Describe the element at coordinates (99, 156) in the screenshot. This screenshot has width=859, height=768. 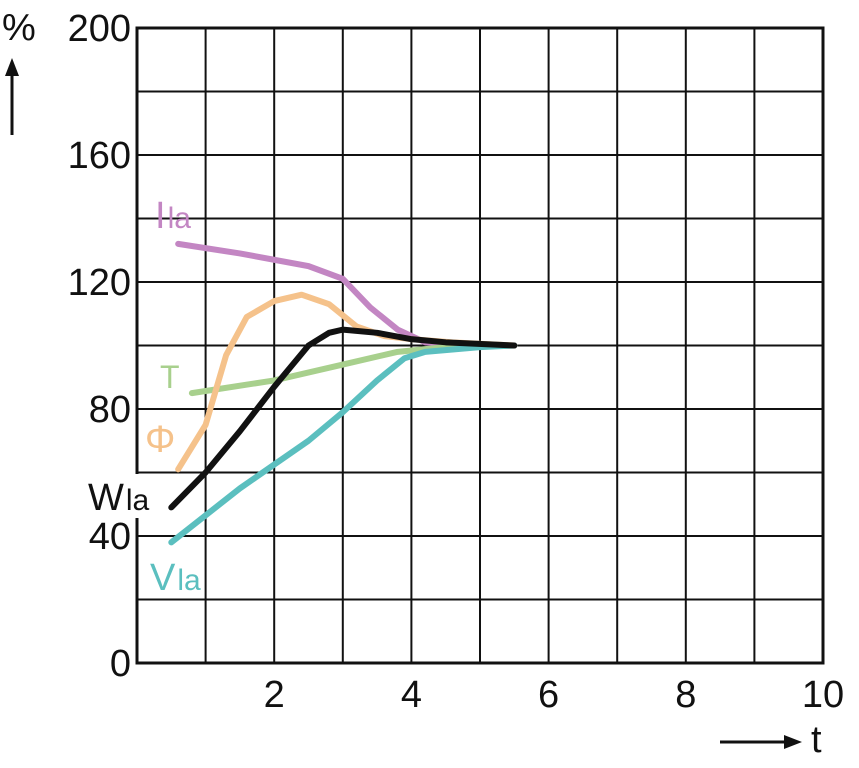
I see `y-tick-label: 160` at that location.